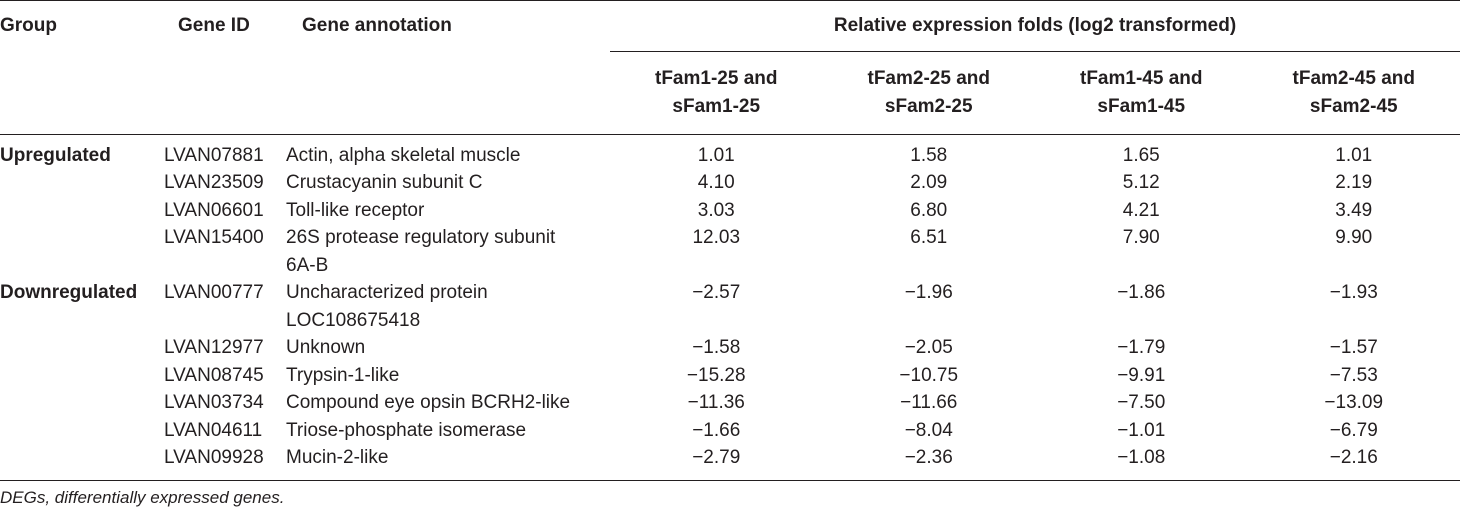  What do you see at coordinates (716, 182) in the screenshot?
I see `value-cell: 4.10` at bounding box center [716, 182].